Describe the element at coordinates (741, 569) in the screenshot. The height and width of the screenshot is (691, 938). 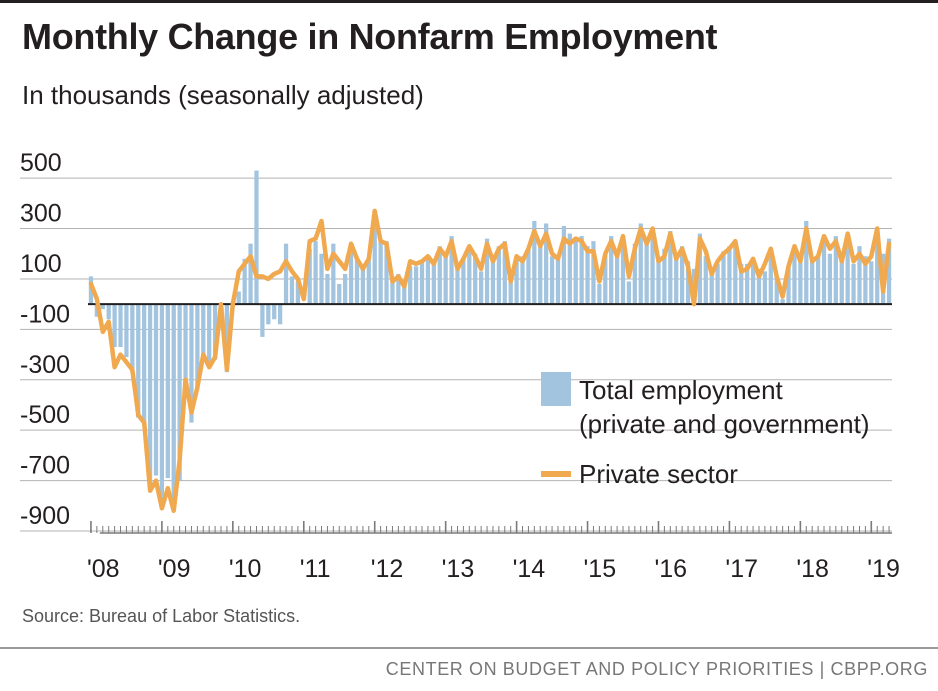
I see `x-tick-label: '17` at that location.